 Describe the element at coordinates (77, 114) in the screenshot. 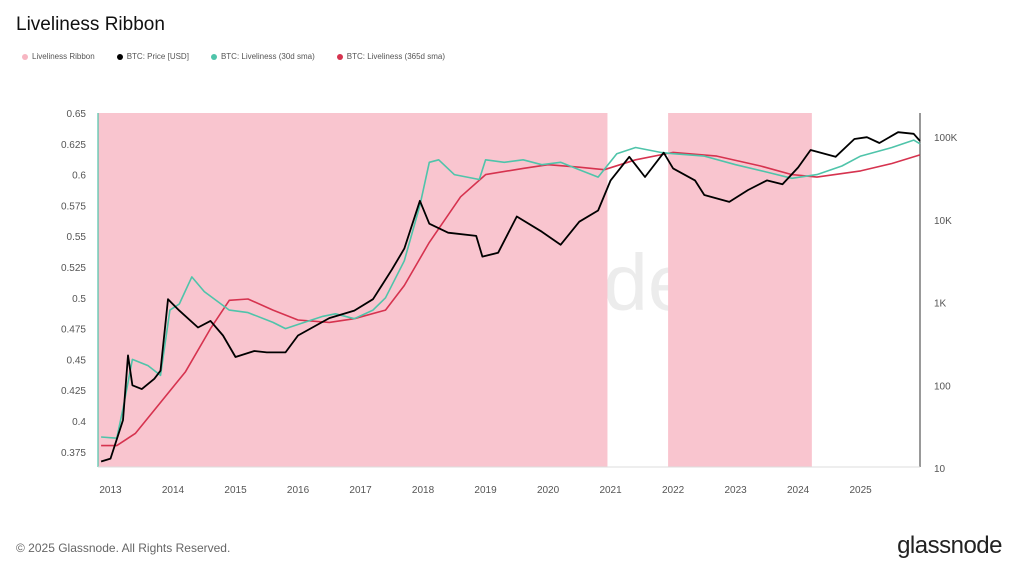

I see `y-left-tick-label: 0.65` at that location.